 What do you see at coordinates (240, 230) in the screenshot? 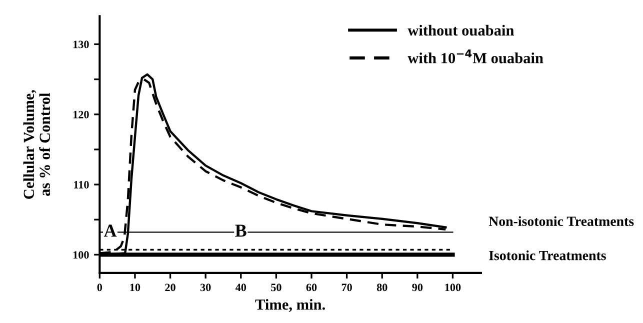
I see `annotation: B` at bounding box center [240, 230].